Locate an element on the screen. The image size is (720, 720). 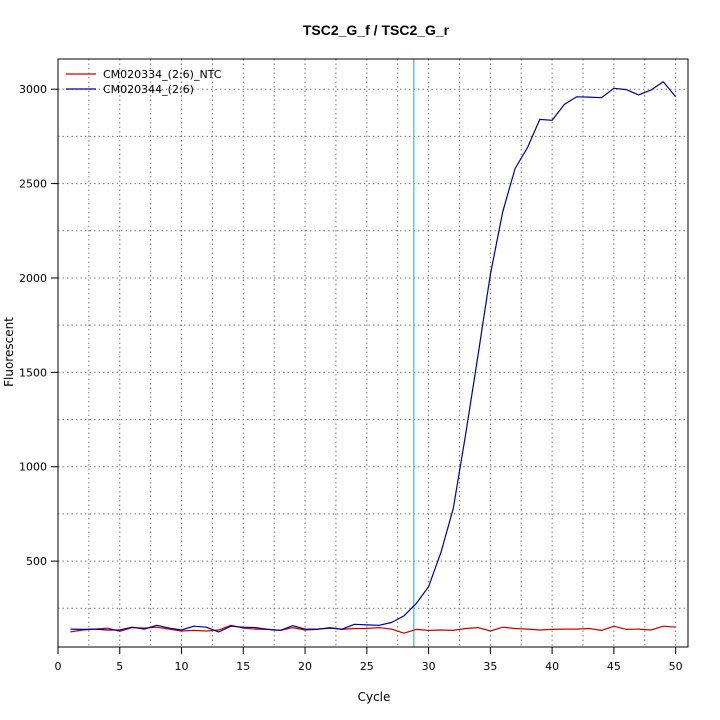
x-tick-label: 10 is located at coordinates (182, 666).